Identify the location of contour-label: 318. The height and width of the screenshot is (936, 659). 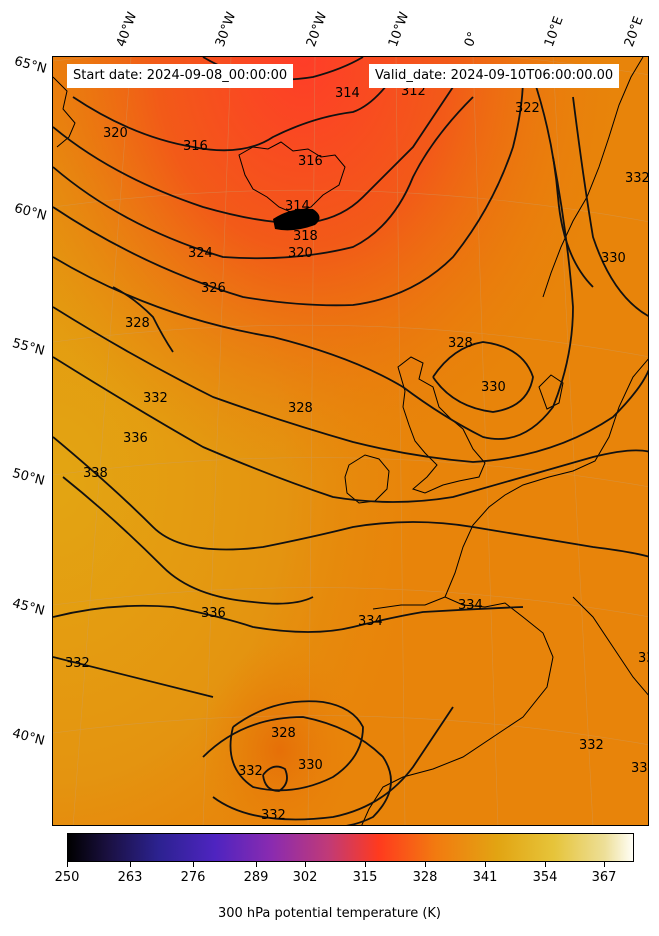
(305, 236).